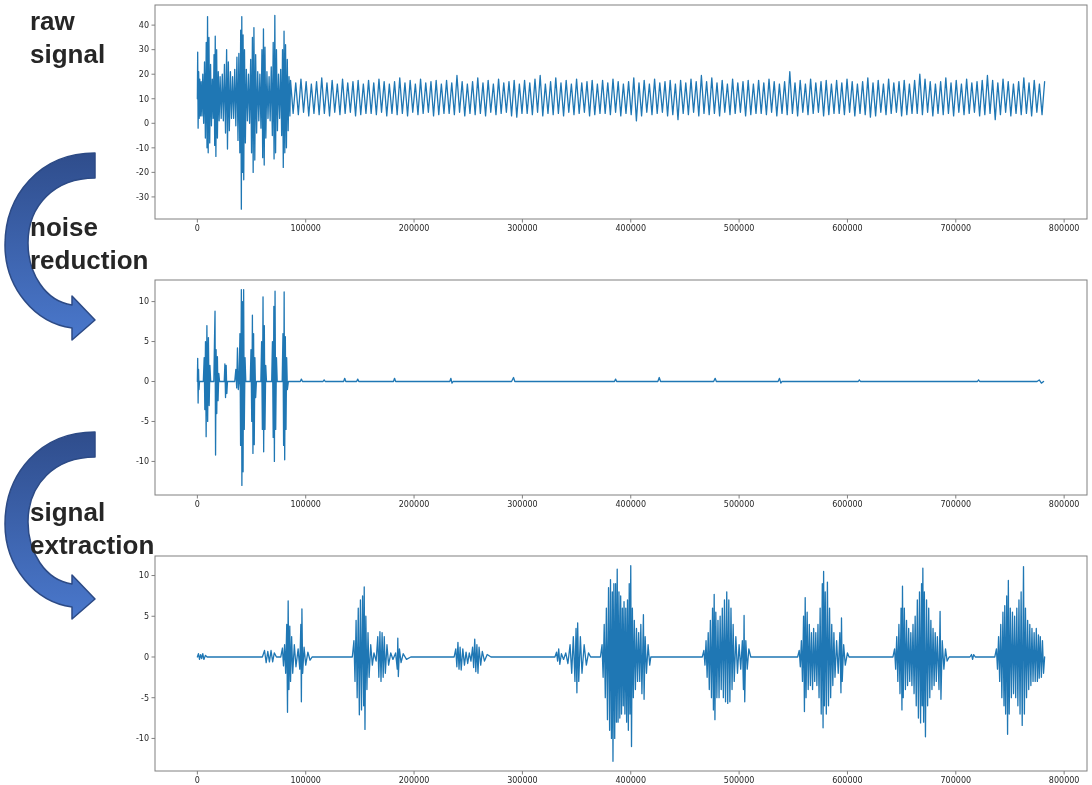 This screenshot has height=785, width=1092. What do you see at coordinates (143, 75) in the screenshot?
I see `y-tick-label: 20` at bounding box center [143, 75].